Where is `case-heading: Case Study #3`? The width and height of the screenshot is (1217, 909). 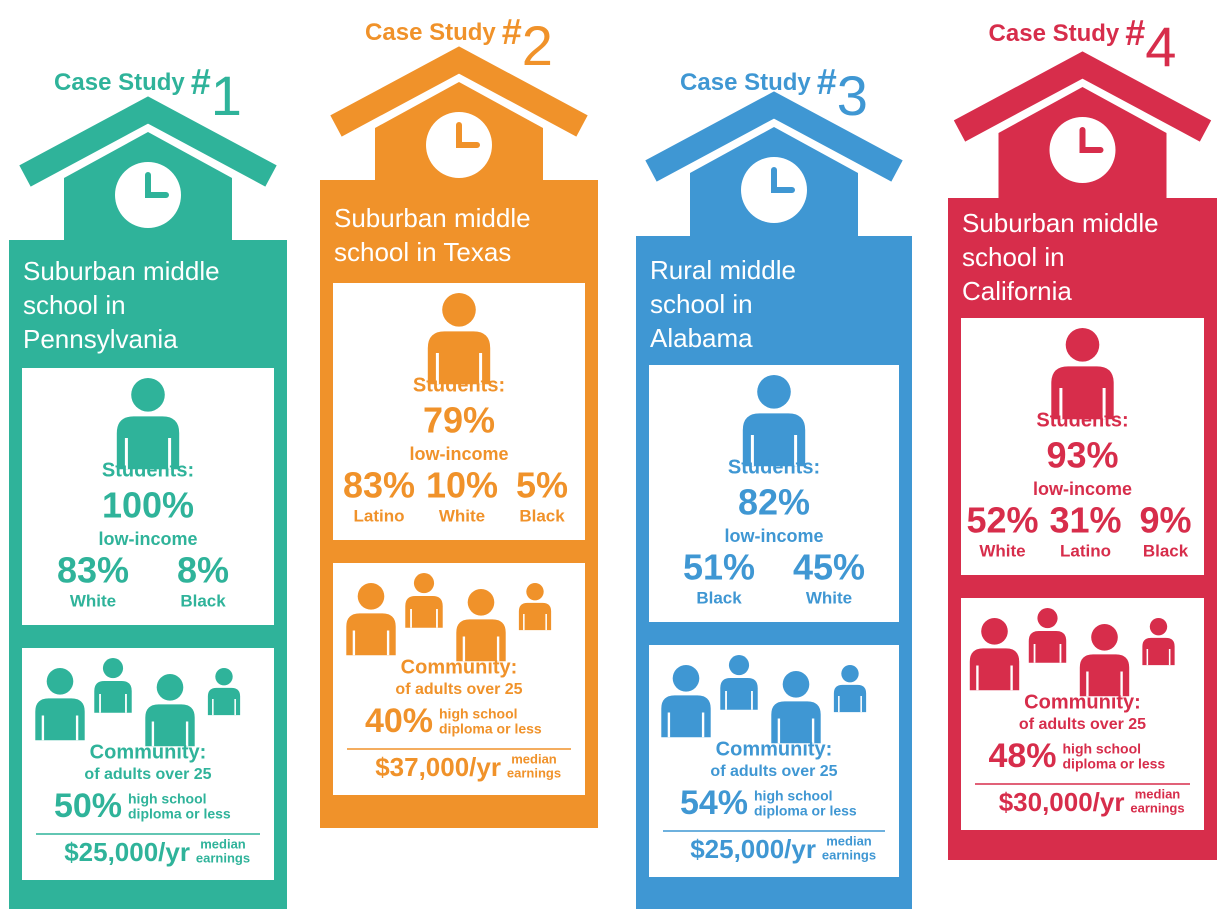
case-heading: Case Study #3 is located at coordinates (774, 94).